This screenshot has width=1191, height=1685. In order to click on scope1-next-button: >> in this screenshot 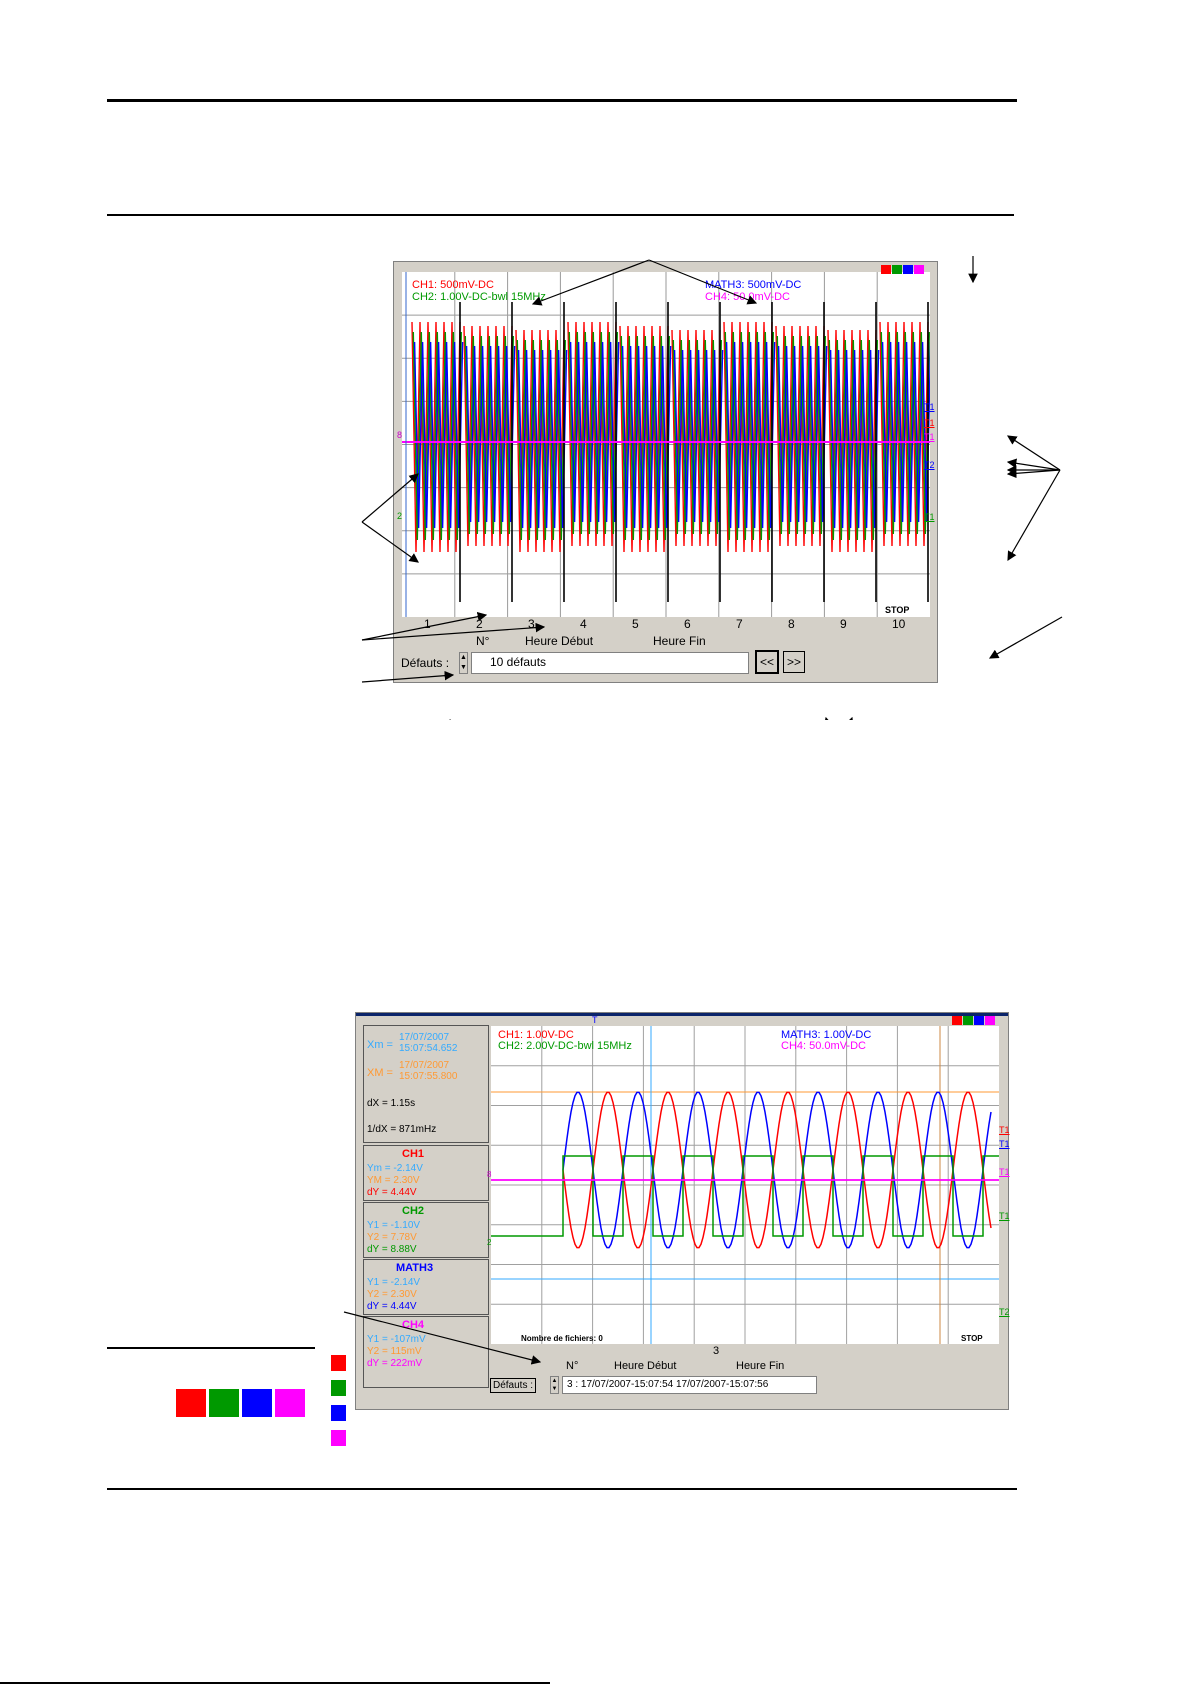, I will do `click(794, 662)`.